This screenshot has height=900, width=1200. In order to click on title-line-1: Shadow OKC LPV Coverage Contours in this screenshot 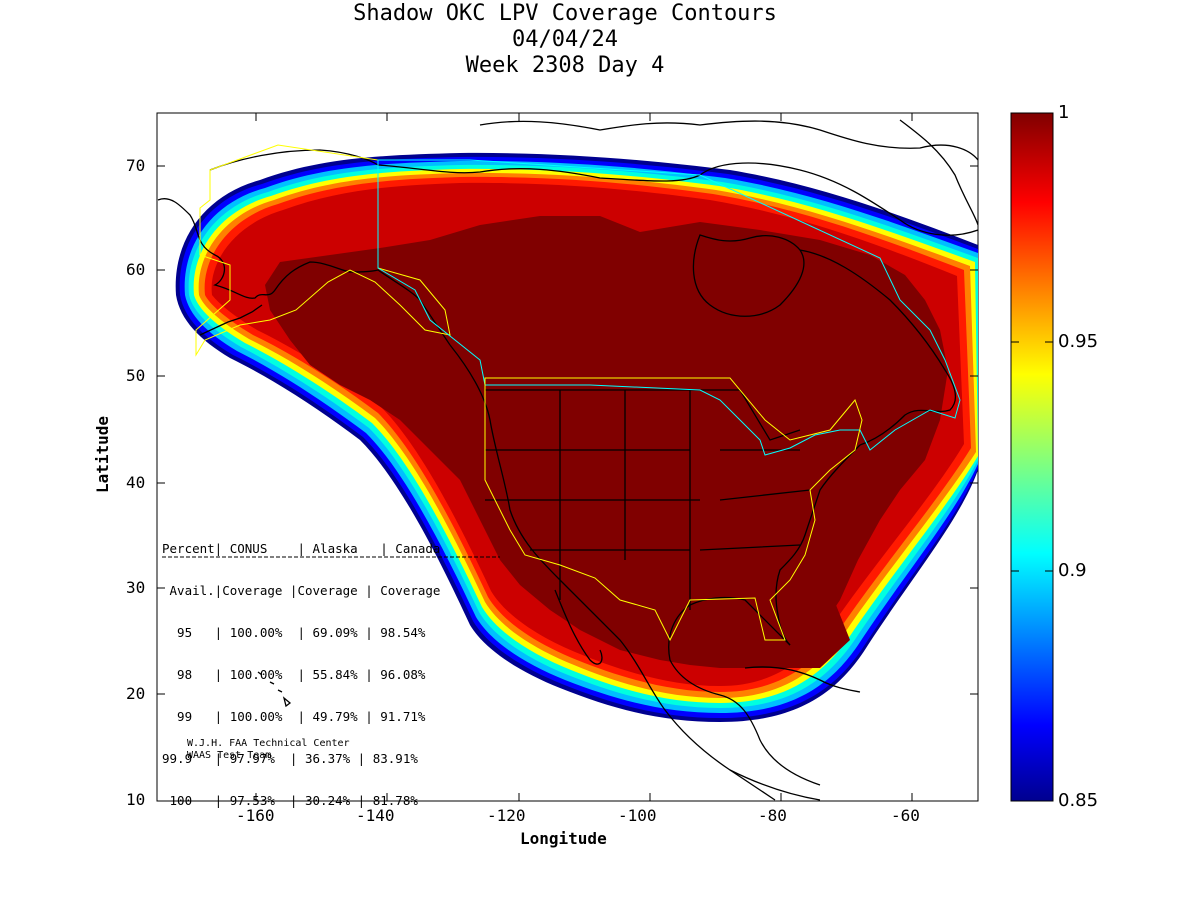, I will do `click(565, 13)`.